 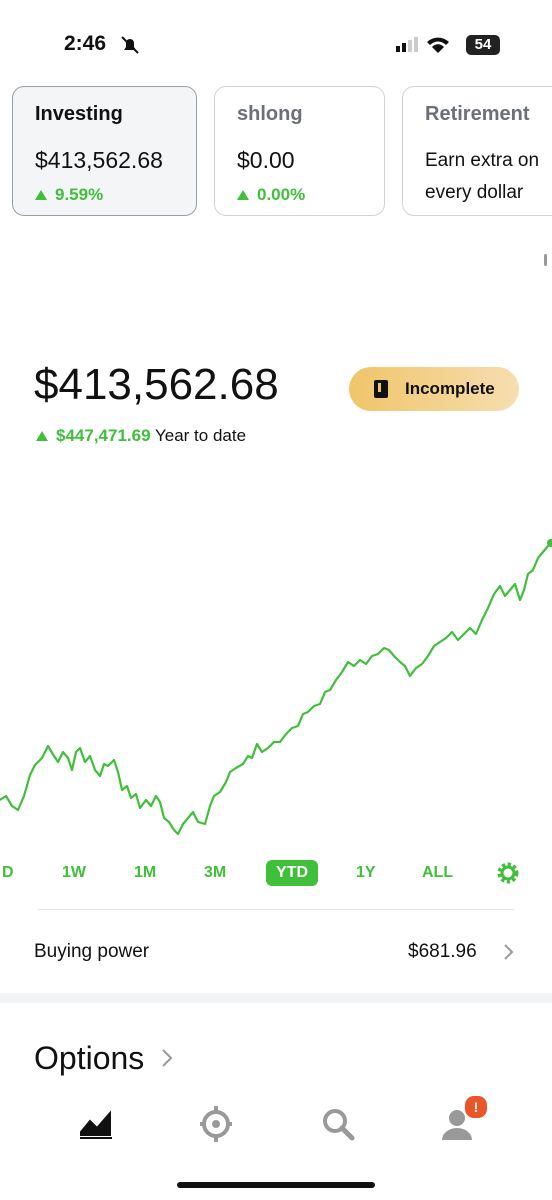 What do you see at coordinates (281, 194) in the screenshot?
I see `change-text: 0.00%` at bounding box center [281, 194].